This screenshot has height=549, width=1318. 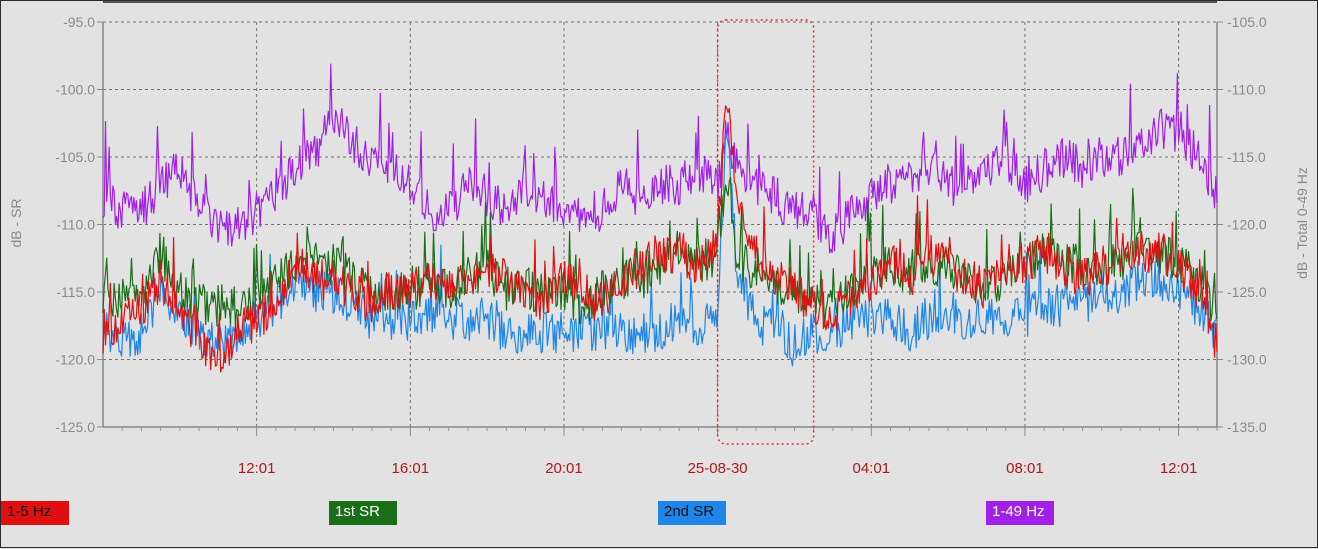 What do you see at coordinates (75, 90) in the screenshot?
I see `y-left-tick-label: -100.0` at bounding box center [75, 90].